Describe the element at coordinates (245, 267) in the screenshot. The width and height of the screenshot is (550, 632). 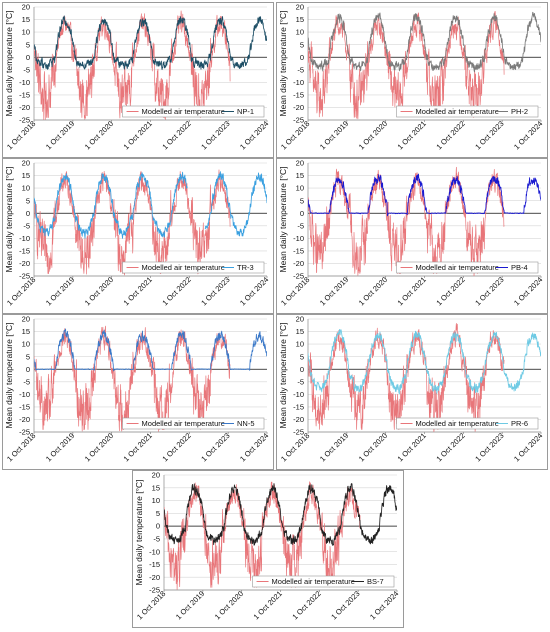
I see `legend-label-station: TR-3` at that location.